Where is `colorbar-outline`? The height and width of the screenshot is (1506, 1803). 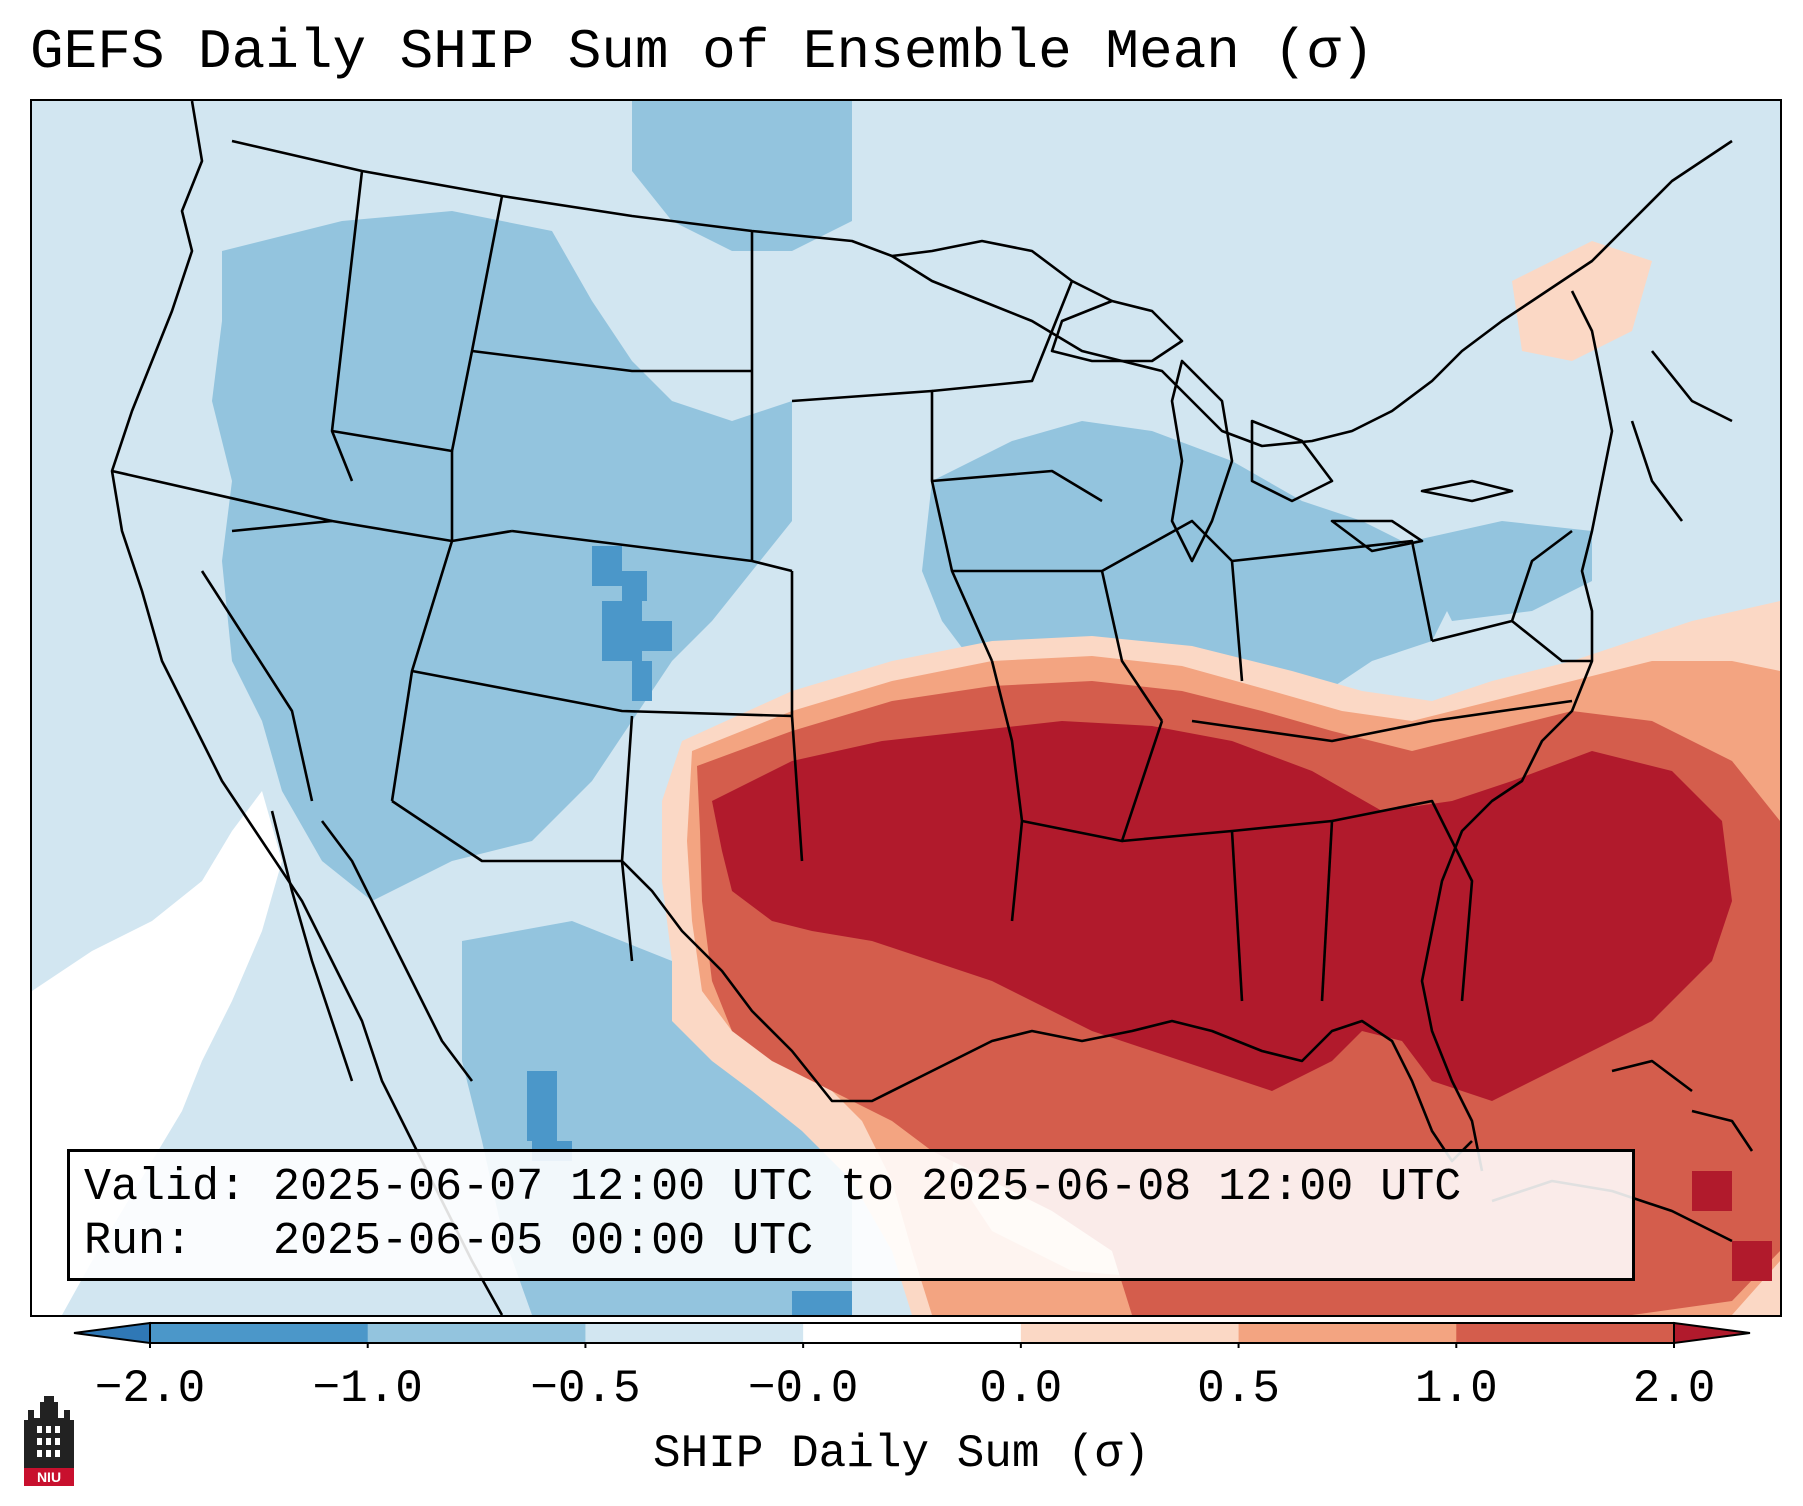 colorbar-outline is located at coordinates (912, 1333).